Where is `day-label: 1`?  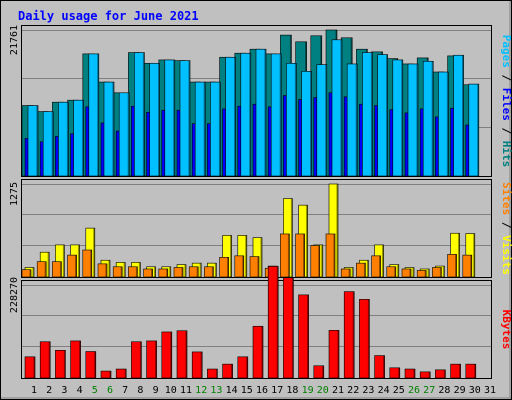
day-label: 1 is located at coordinates (34, 390).